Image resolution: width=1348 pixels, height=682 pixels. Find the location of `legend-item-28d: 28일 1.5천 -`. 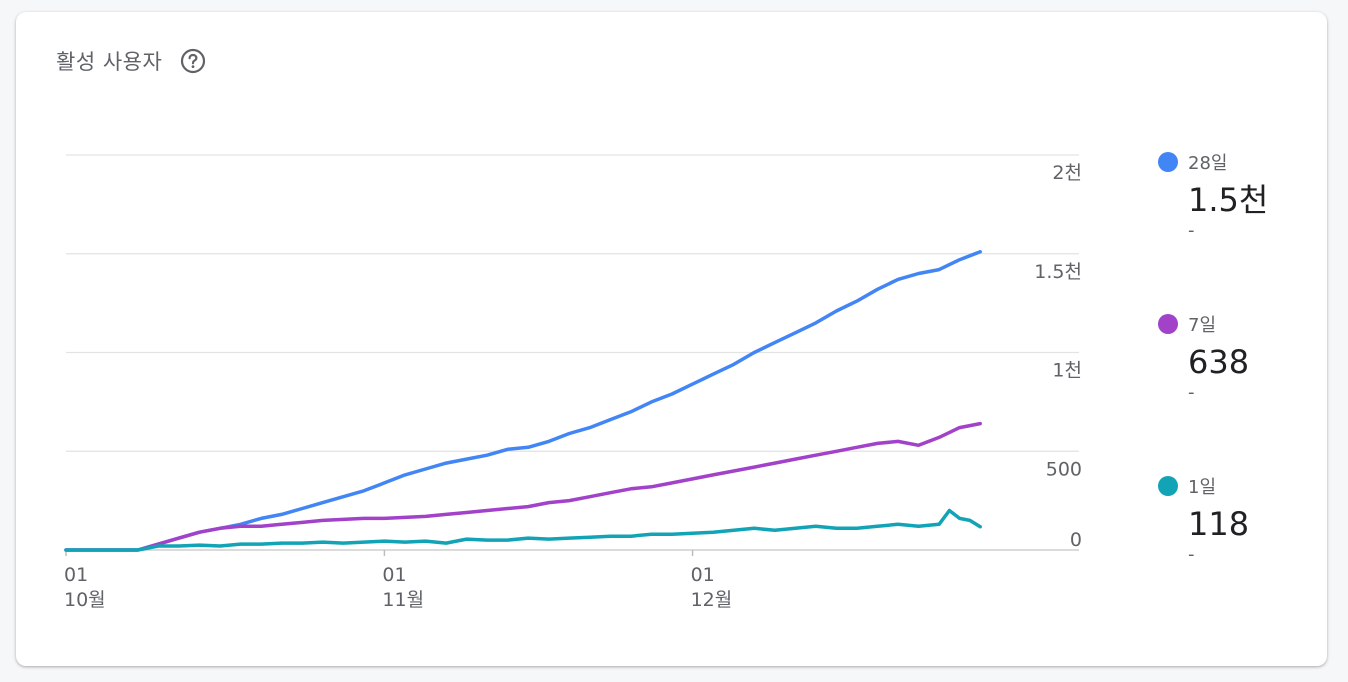

legend-item-28d: 28일 1.5천 - is located at coordinates (1238, 196).